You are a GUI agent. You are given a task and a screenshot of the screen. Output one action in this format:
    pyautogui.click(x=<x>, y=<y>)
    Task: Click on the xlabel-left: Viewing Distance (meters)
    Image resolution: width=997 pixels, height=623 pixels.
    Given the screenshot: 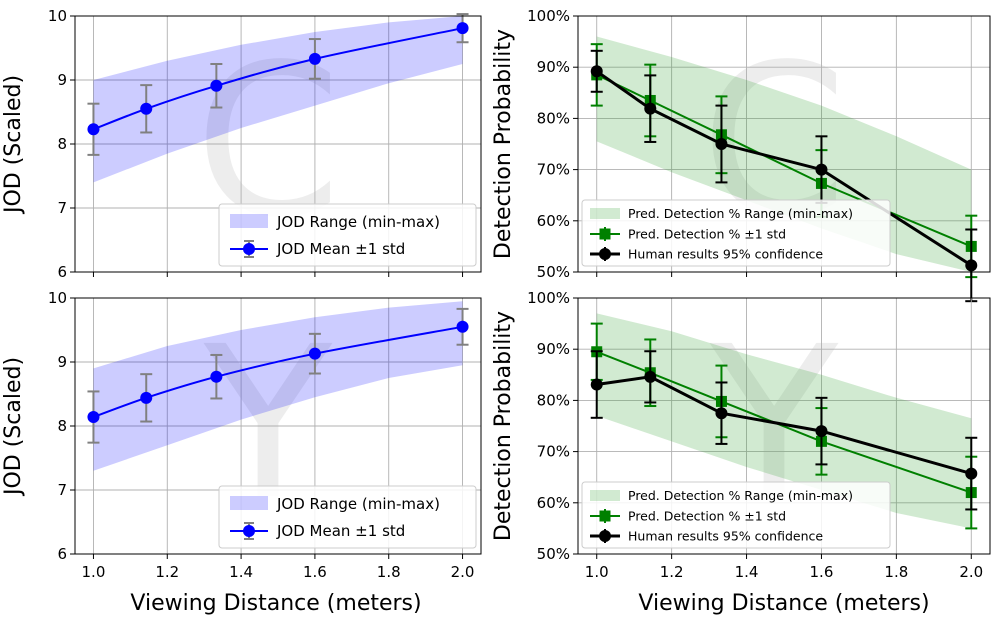 What is the action you would take?
    pyautogui.click(x=275, y=603)
    